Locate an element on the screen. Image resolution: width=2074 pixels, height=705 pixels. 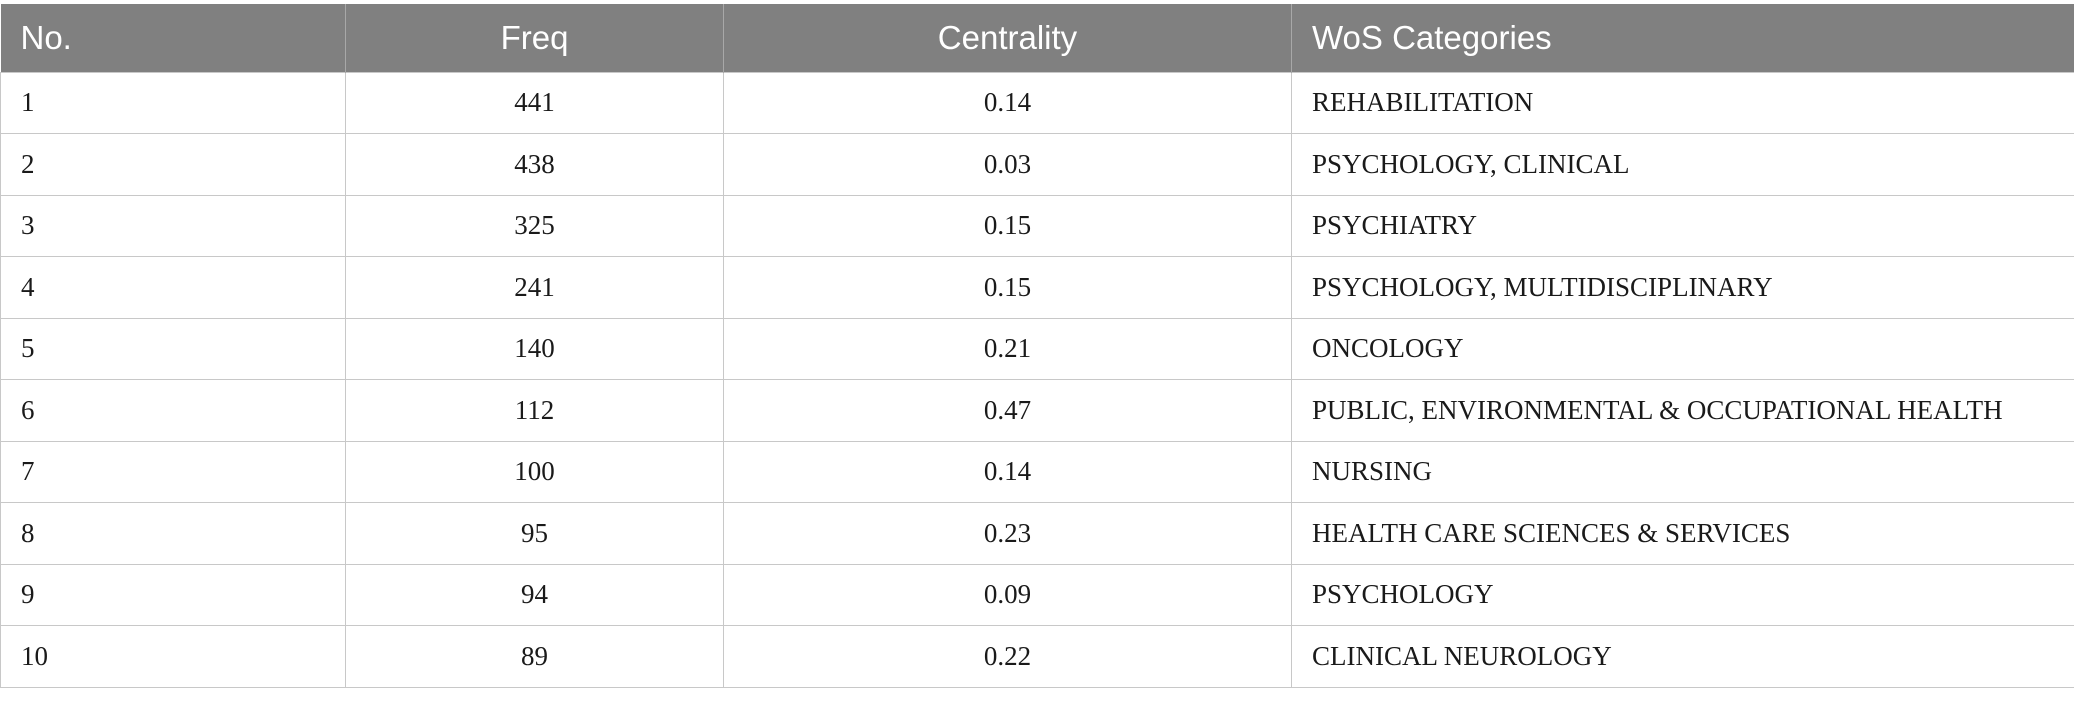
cell-freq: 241 is located at coordinates (534, 287).